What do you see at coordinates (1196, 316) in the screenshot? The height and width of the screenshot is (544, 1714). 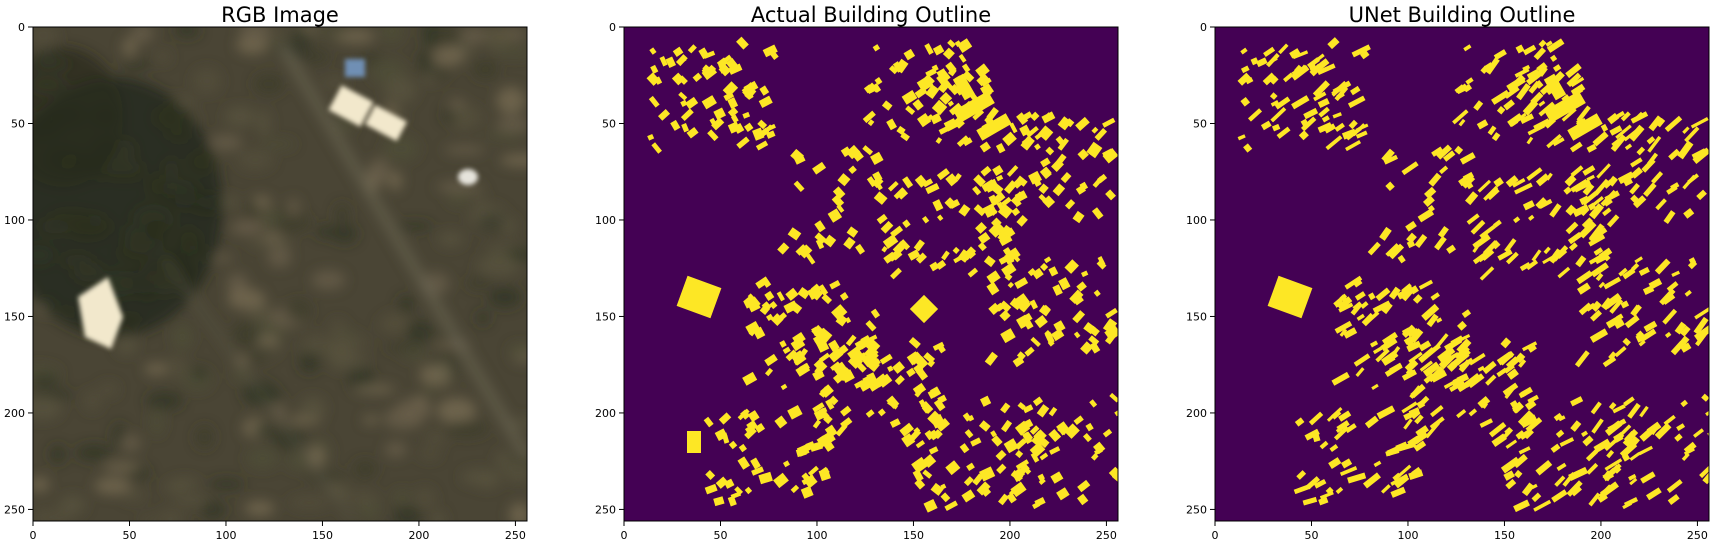 I see `y-tick-label: 150` at bounding box center [1196, 316].